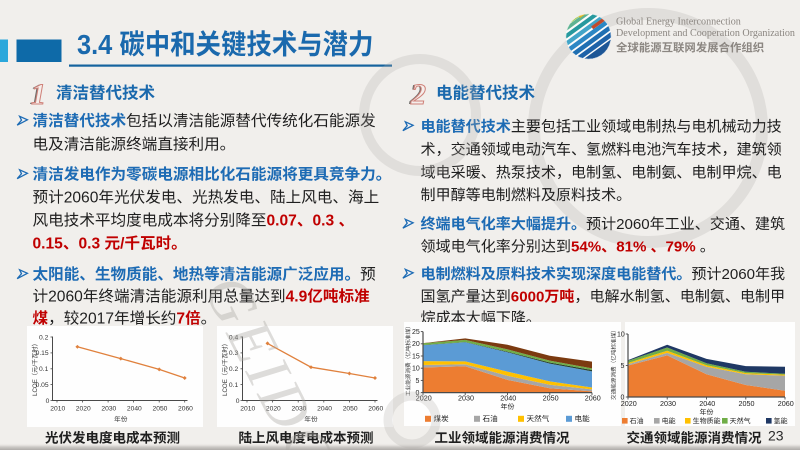  I want to click on svg-text: 4.9, so click(297, 297).